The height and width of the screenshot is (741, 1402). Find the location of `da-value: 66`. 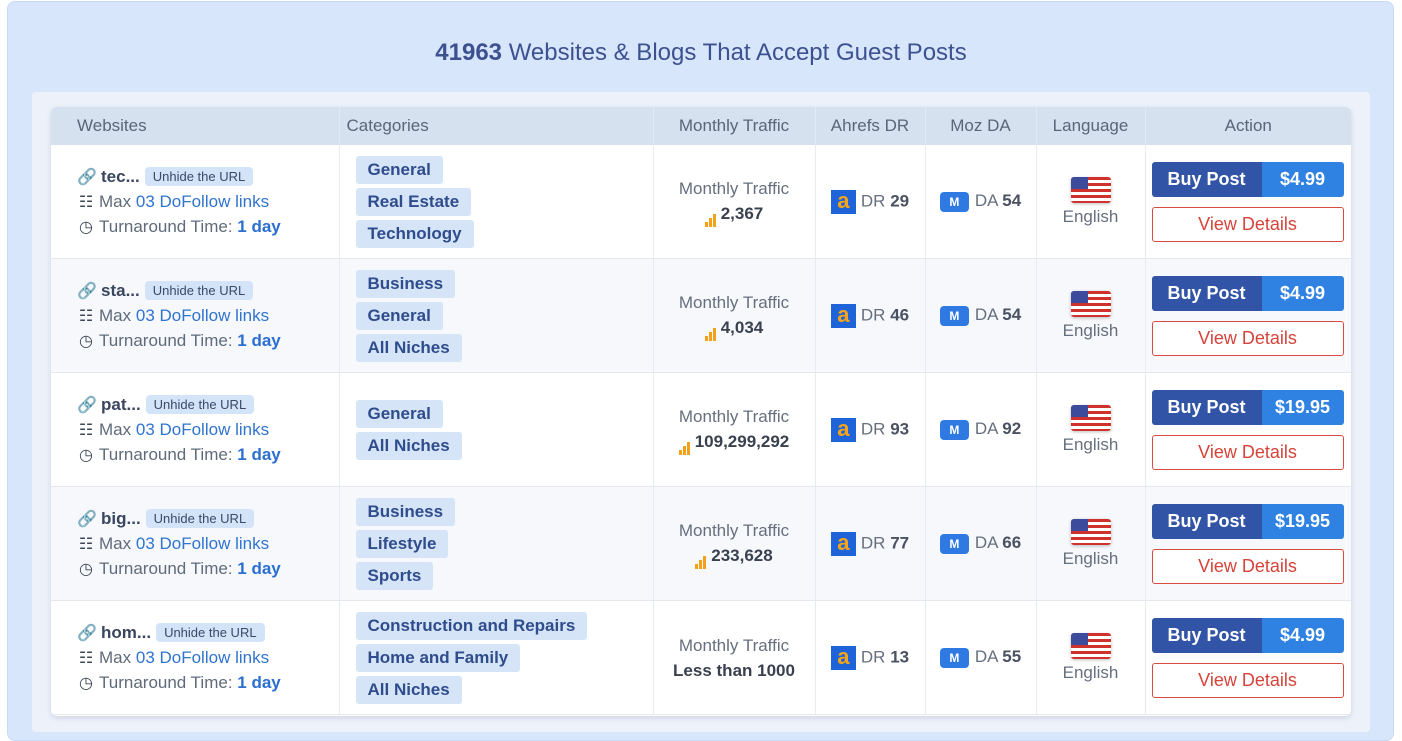

da-value: 66 is located at coordinates (1012, 543).